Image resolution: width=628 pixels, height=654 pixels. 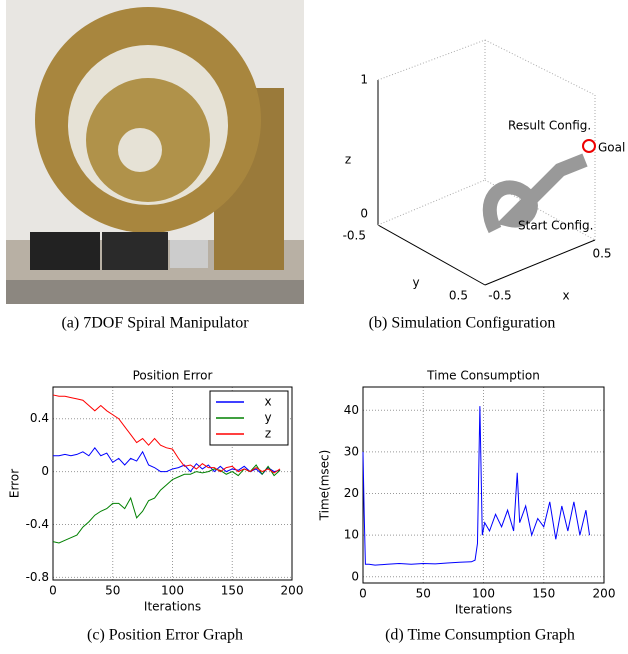 I want to click on axis-label: y, so click(x=415, y=283).